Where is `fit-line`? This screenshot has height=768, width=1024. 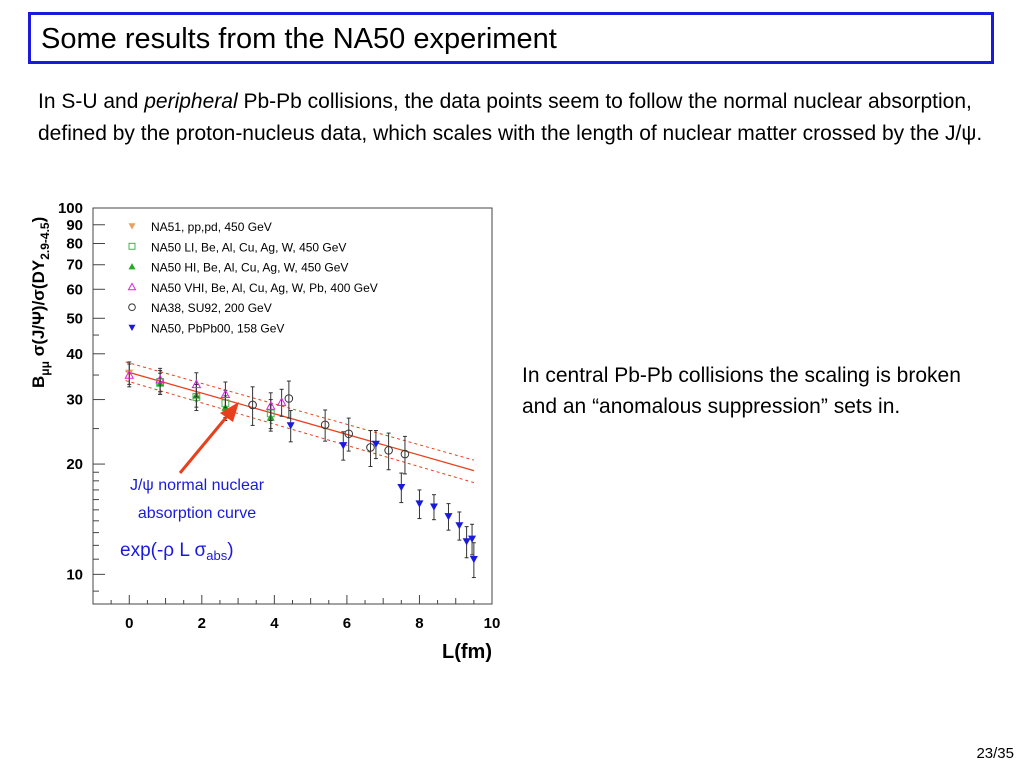 fit-line is located at coordinates (300, 421).